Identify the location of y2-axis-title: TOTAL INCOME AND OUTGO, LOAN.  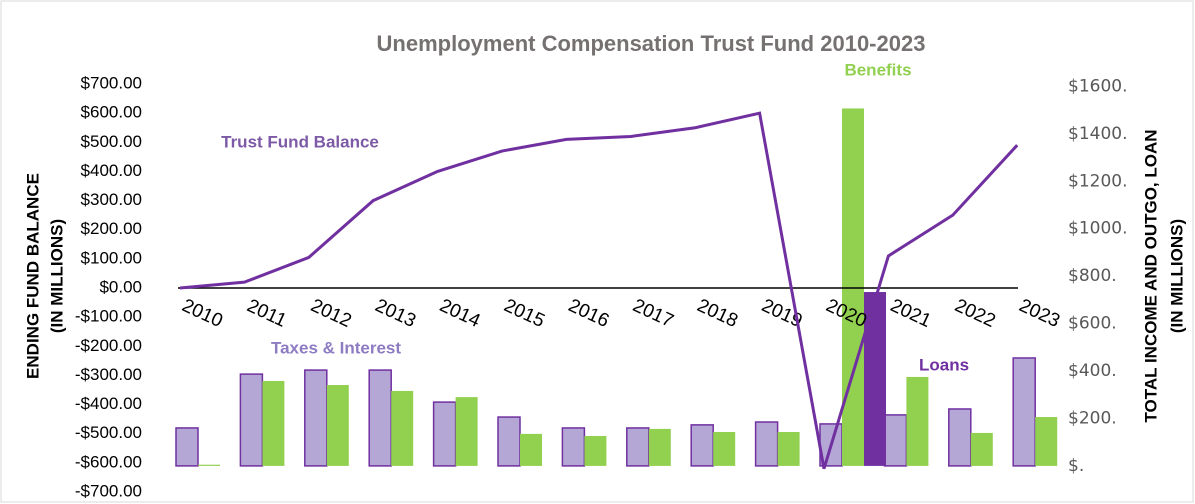
(1150, 275).